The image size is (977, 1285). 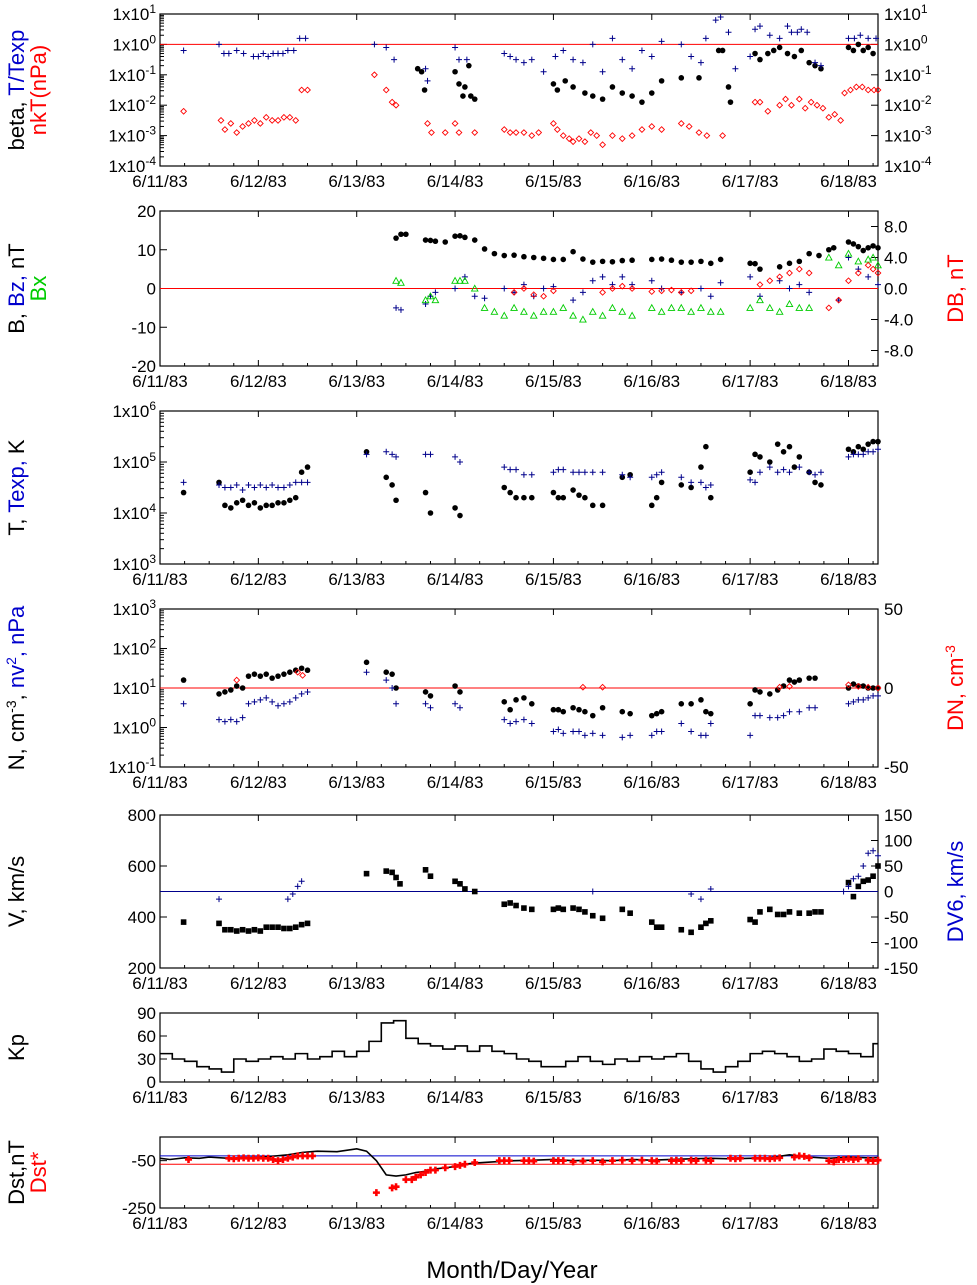 What do you see at coordinates (143, 366) in the screenshot?
I see `y-tick-label: -20` at bounding box center [143, 366].